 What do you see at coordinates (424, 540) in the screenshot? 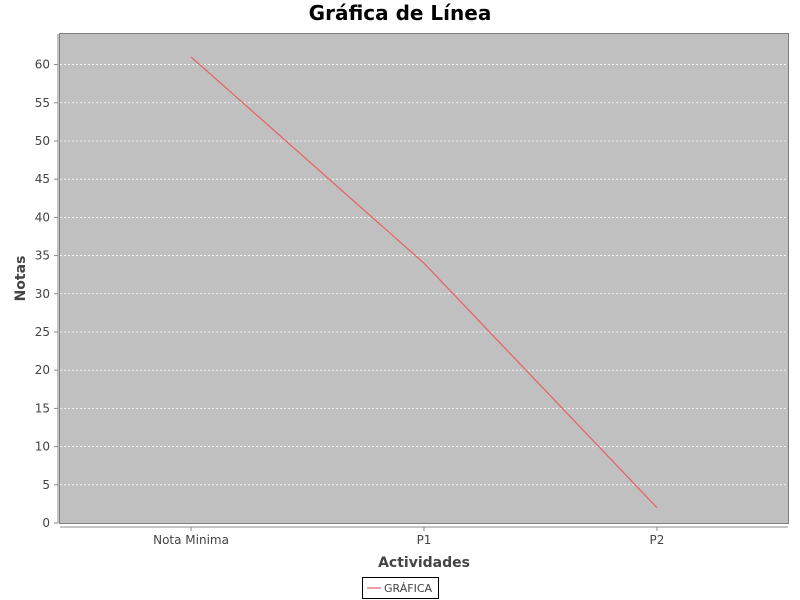
I see `x-tick-label: P1` at bounding box center [424, 540].